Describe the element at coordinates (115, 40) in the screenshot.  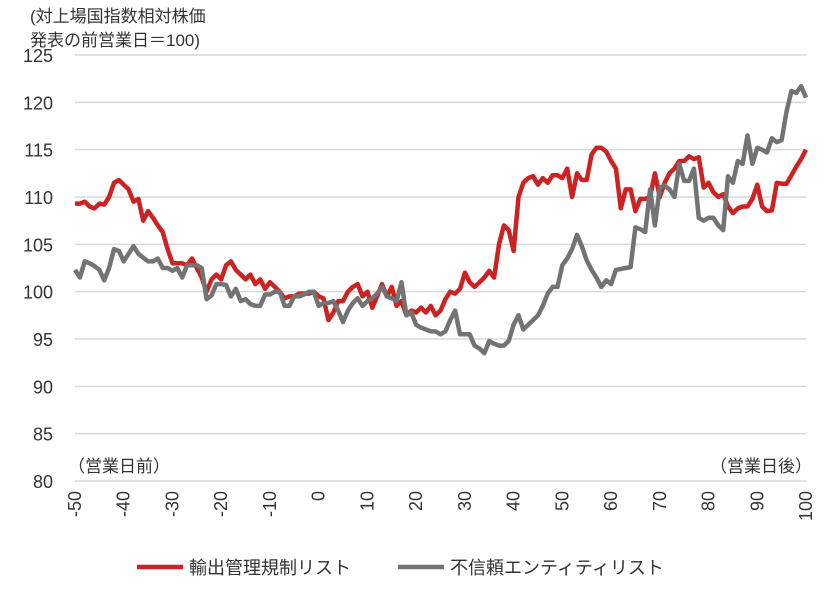
I see `y-axis-label-line-2: 発表の前営業日＝100)` at that location.